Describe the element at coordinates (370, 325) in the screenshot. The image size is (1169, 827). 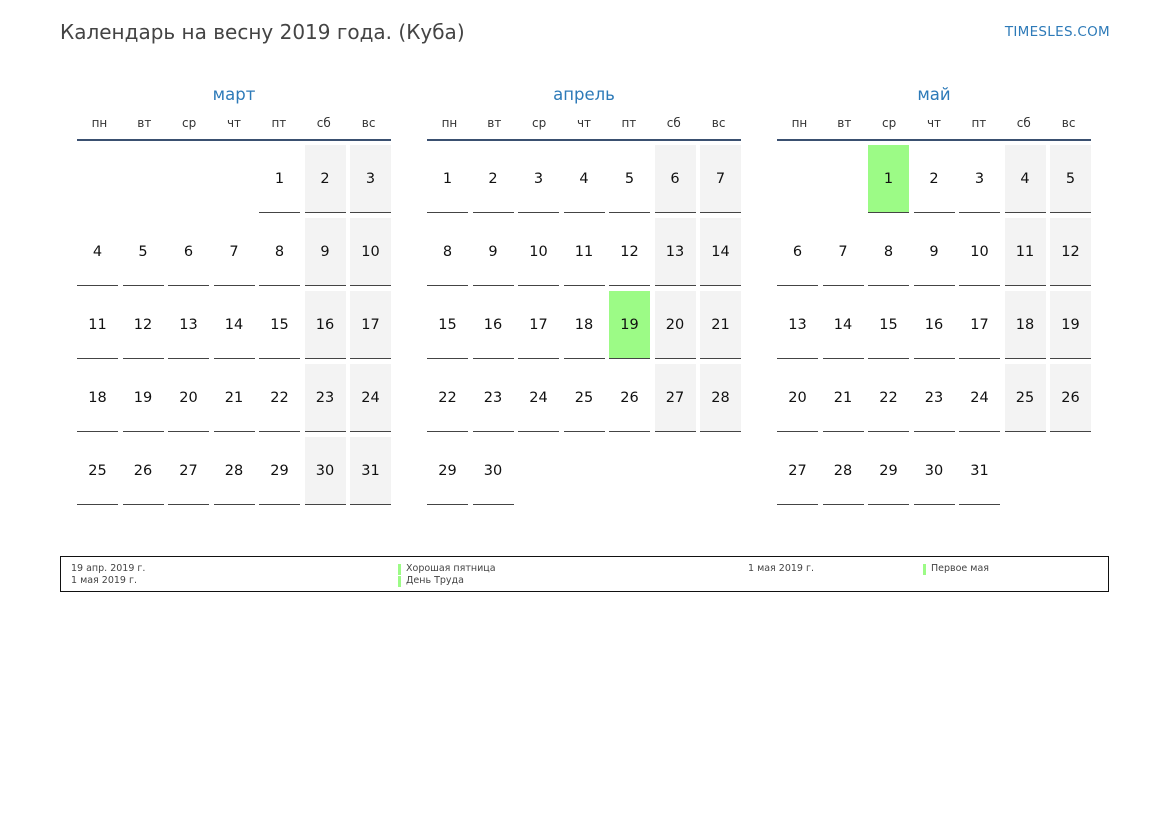
I see `day-cell: 17` at that location.